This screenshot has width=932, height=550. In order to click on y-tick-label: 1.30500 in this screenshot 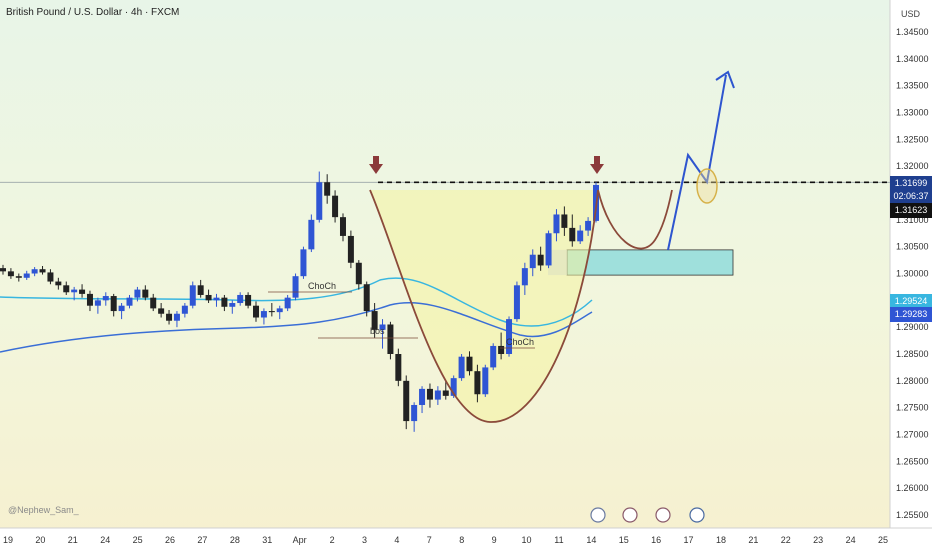, I will do `click(912, 247)`.